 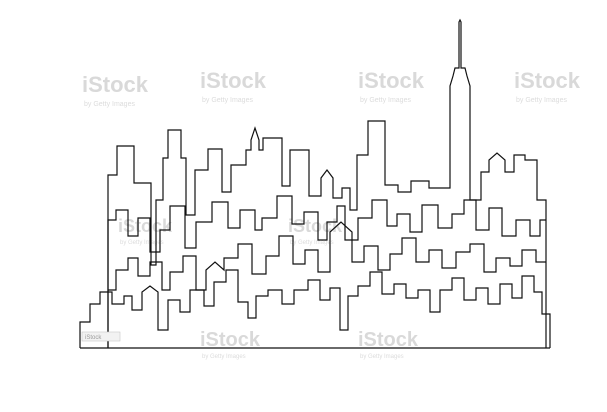 I want to click on credit-tag-label: iStock, so click(x=93, y=338).